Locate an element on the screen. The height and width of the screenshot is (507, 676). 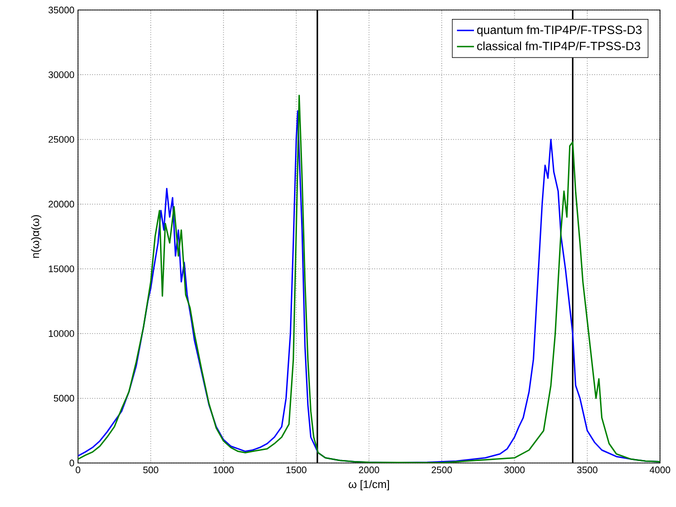
y-tick-label: 0 is located at coordinates (72, 463).